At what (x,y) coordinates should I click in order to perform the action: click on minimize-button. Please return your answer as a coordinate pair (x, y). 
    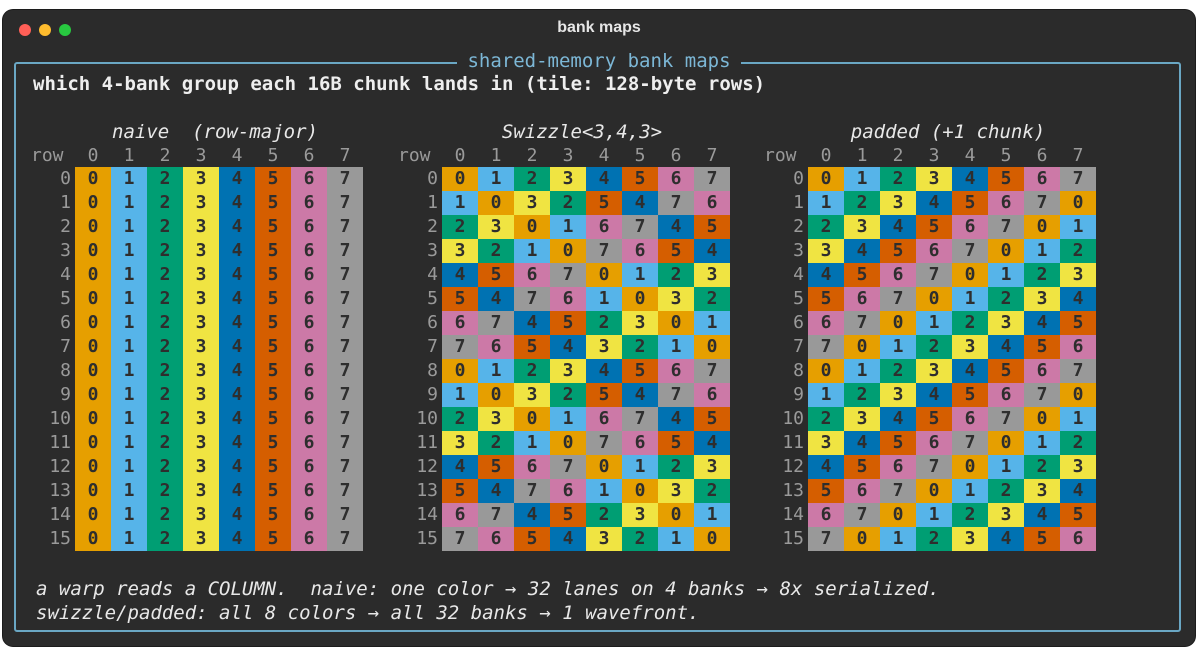
    Looking at the image, I should click on (45, 30).